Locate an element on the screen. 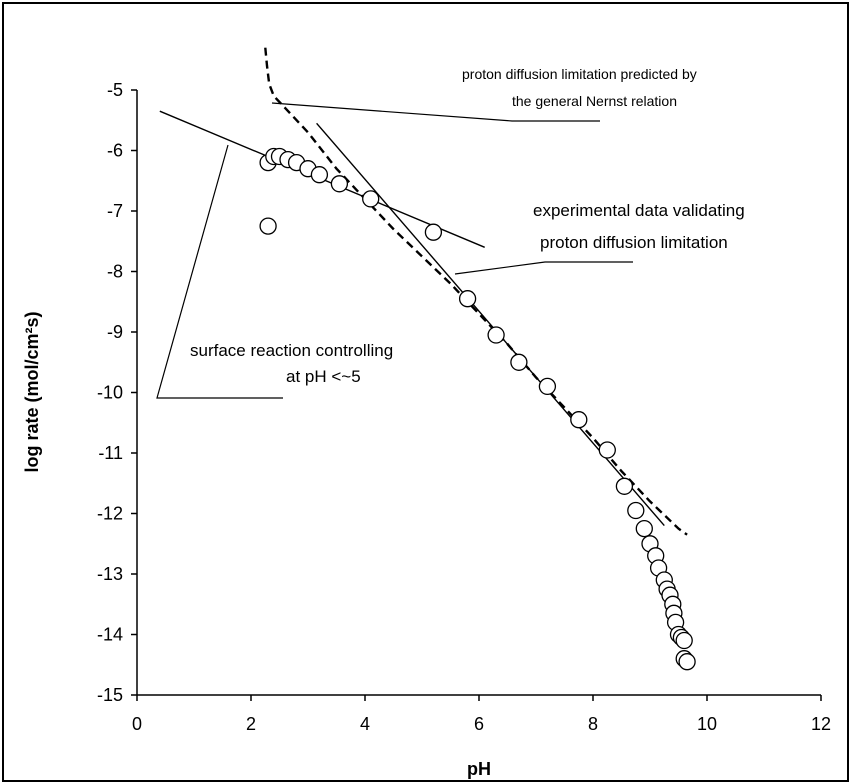  y-tick-label: -8 is located at coordinates (115, 272).